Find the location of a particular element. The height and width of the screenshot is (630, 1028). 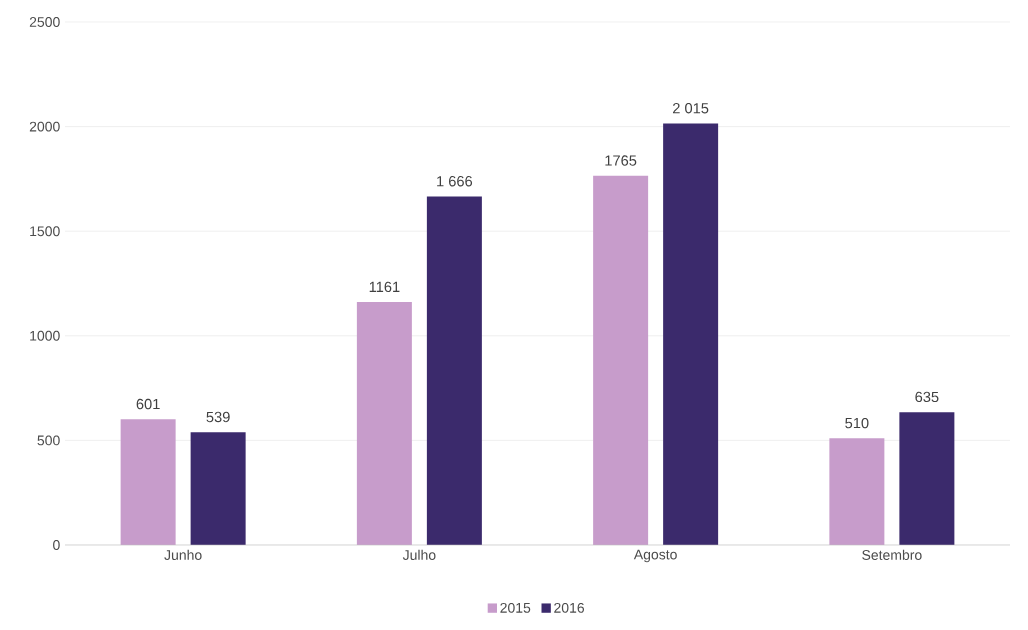

x-tick-label: Agosto is located at coordinates (655, 556).